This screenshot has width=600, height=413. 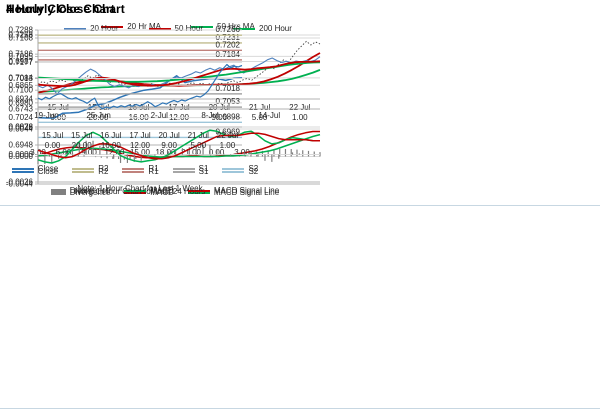 What do you see at coordinates (21, 56) in the screenshot?
I see `y-axis-tick-label: 0.7095` at bounding box center [21, 56].